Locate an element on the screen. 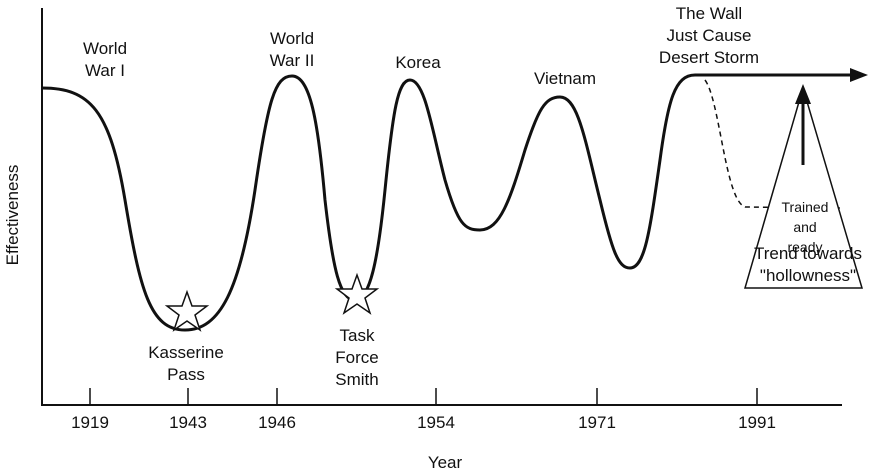 This screenshot has height=476, width=880. triangle is located at coordinates (804, 187).